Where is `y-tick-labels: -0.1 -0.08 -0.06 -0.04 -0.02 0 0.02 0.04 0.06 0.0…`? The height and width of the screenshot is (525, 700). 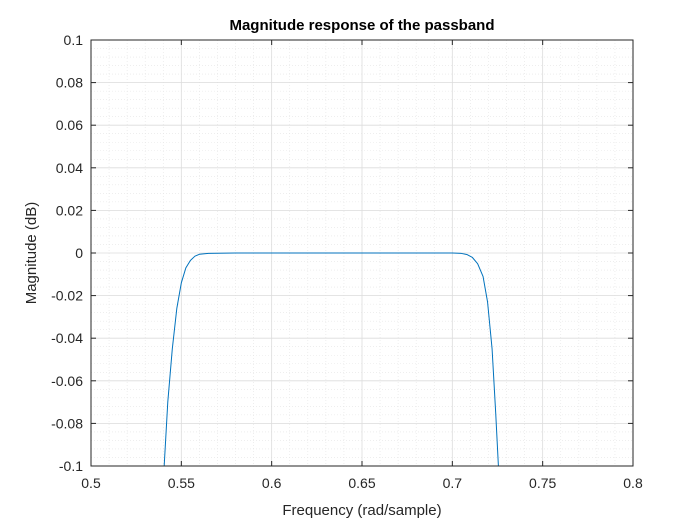 y-tick-labels: -0.1 -0.08 -0.06 -0.04 -0.02 0 0.02 0.04 0.06 0.0… is located at coordinates (67, 253).